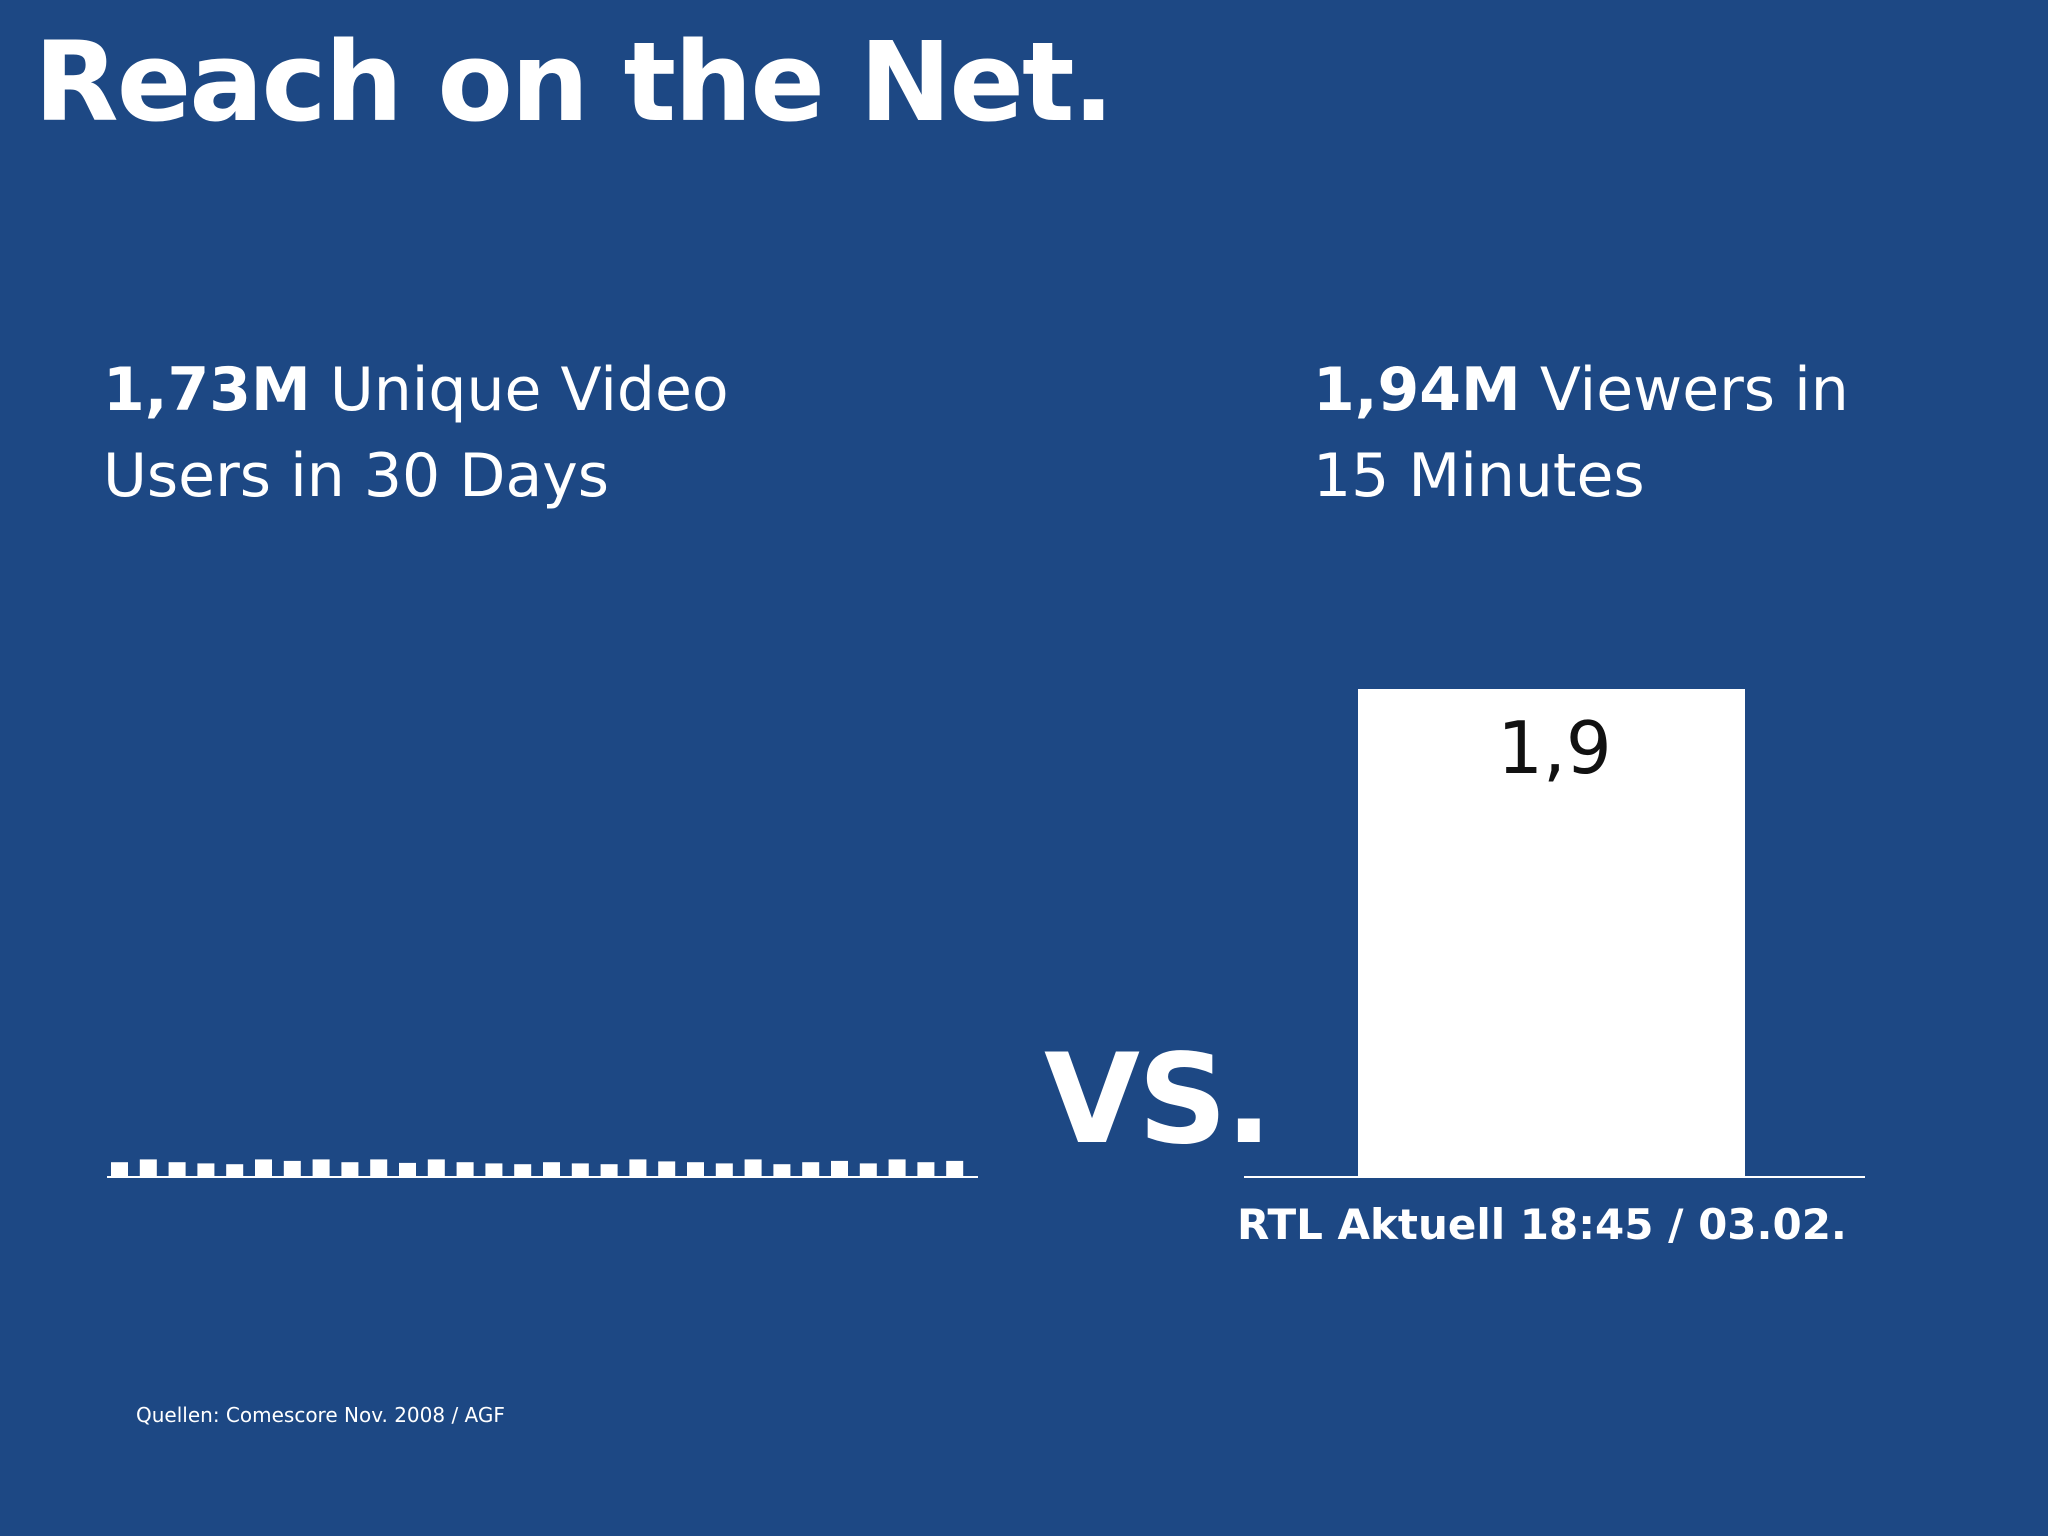 This screenshot has width=2048, height=1536. I want to click on stat-tv-text-line1: Viewers in, so click(1684, 390).